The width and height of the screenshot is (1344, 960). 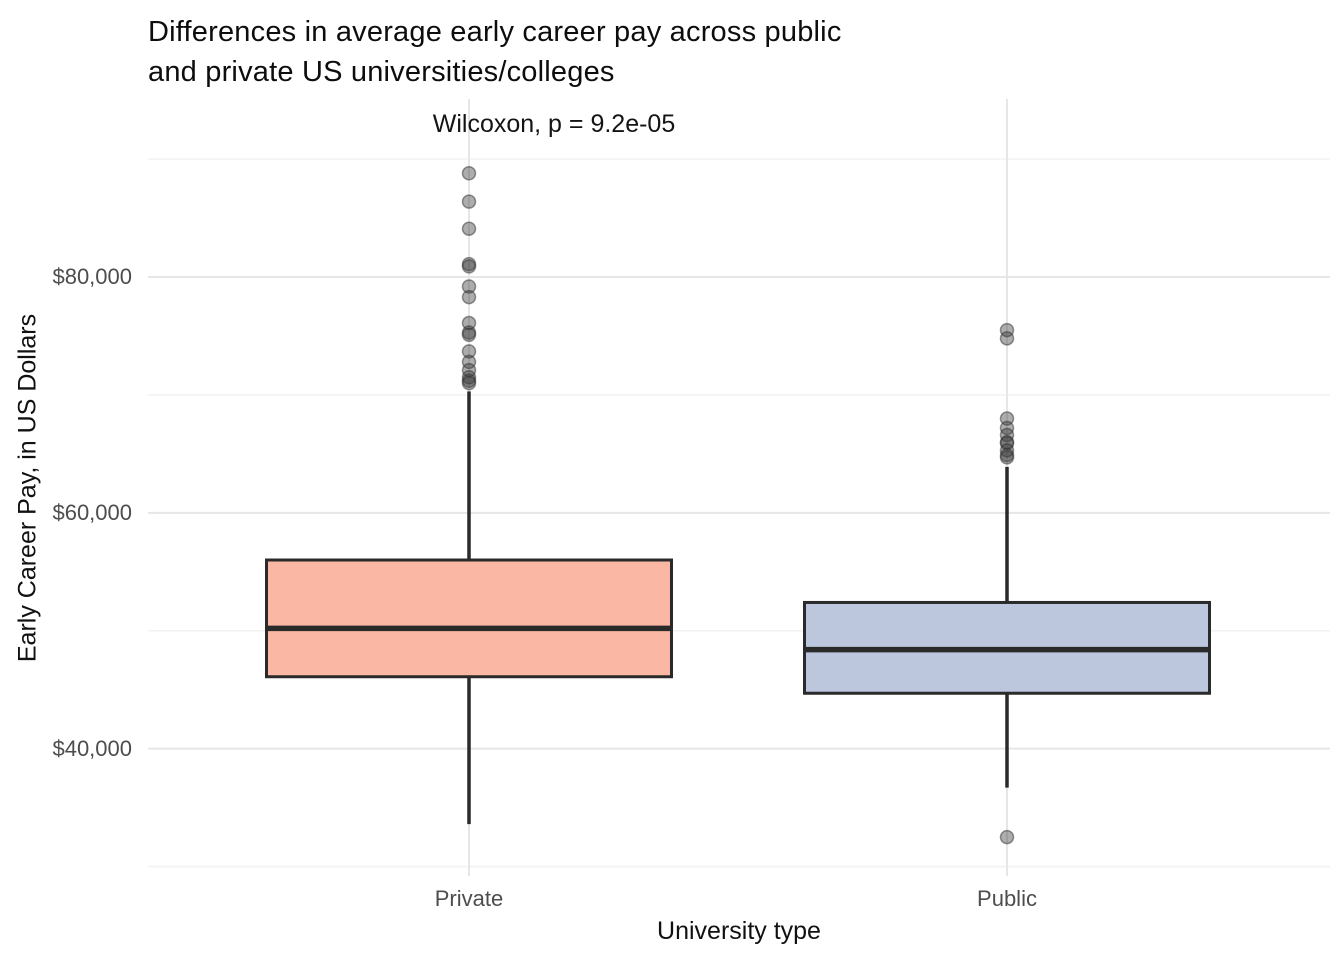 I want to click on y-tick-label: $80,000, so click(x=92, y=277).